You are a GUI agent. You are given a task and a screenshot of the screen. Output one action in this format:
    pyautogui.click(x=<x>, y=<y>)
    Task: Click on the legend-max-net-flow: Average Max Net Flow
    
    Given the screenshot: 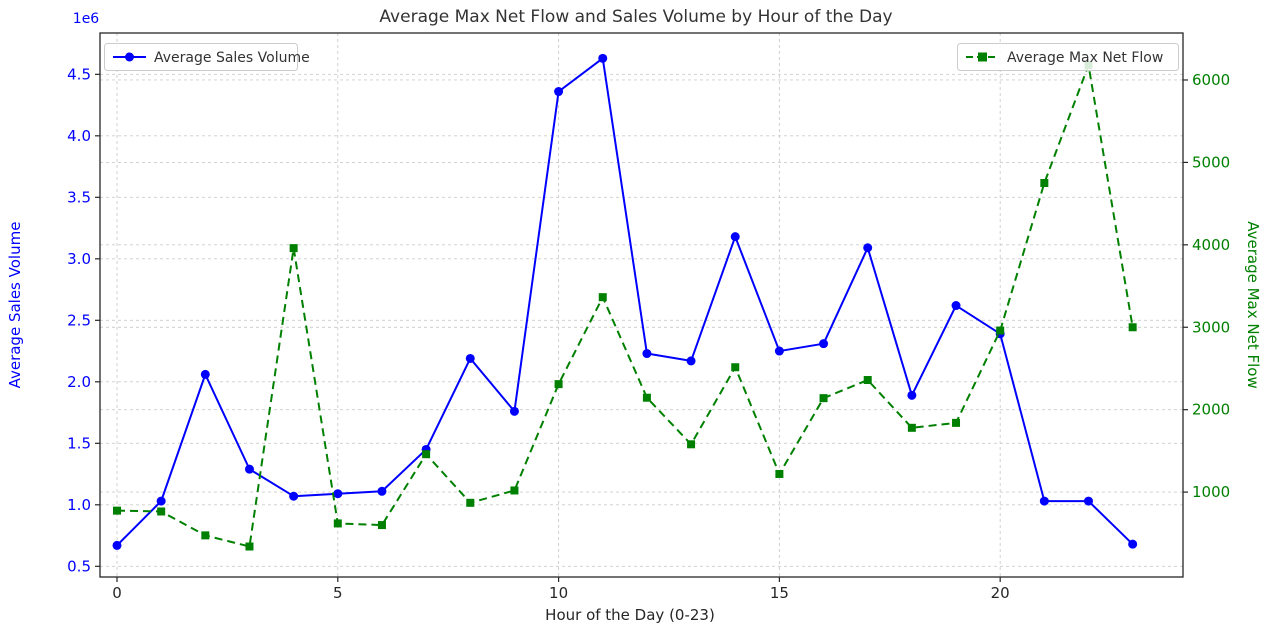 What is the action you would take?
    pyautogui.click(x=1068, y=57)
    